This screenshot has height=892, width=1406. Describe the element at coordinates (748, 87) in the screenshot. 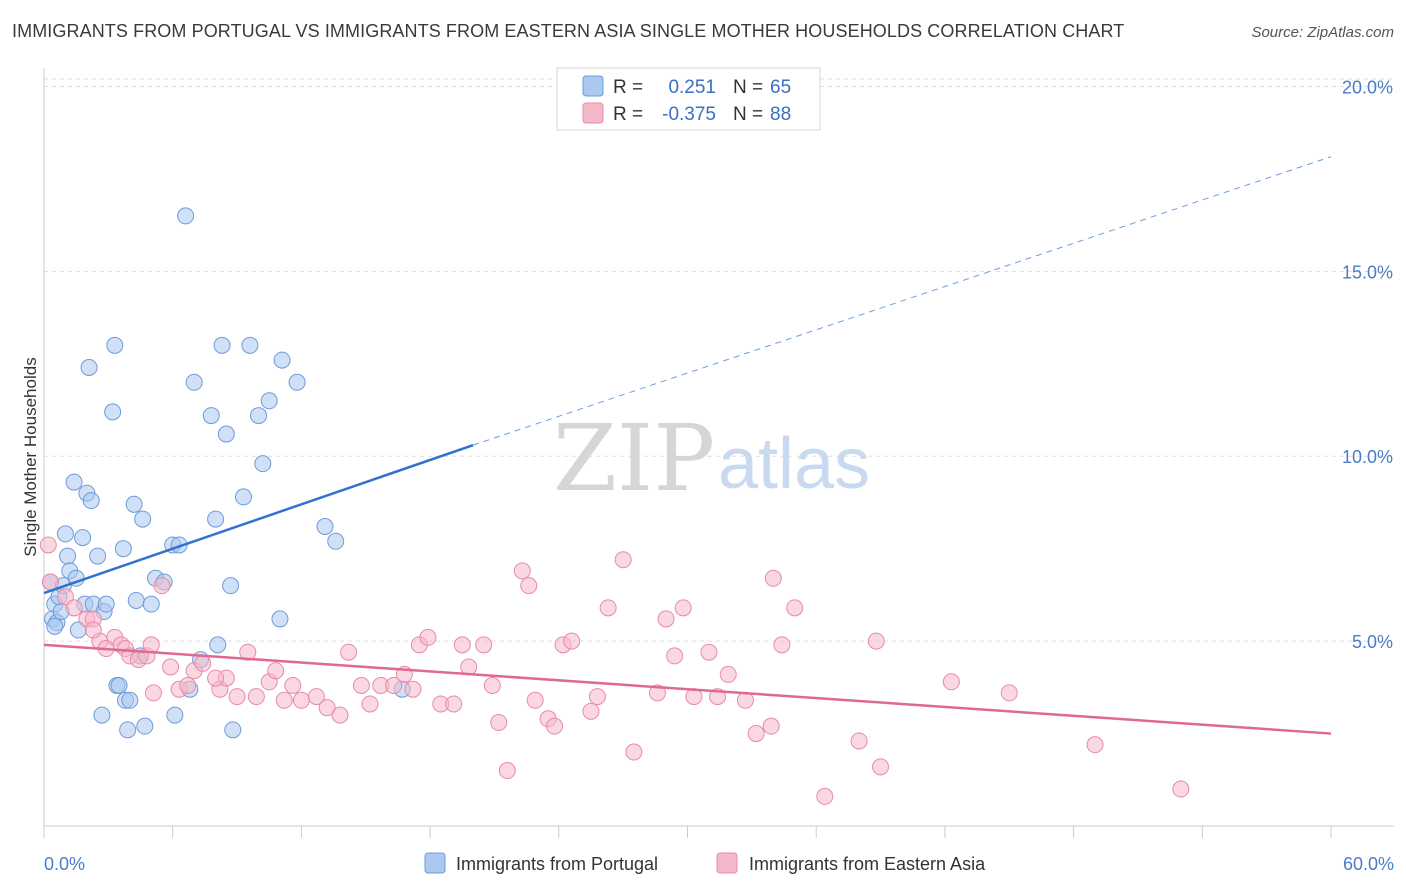

I see `stats-n-label-1: N =` at that location.